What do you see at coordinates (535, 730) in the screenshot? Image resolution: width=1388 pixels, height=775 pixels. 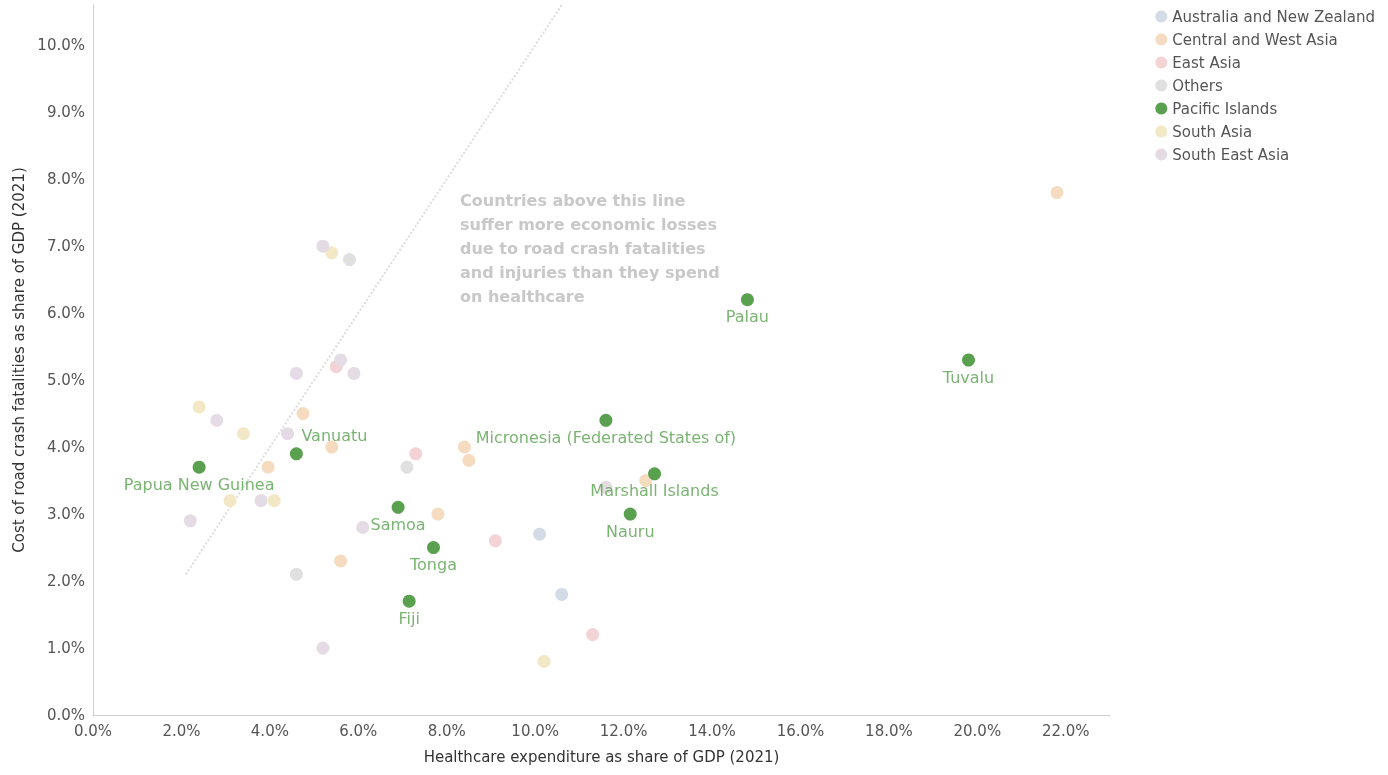 I see `x-tick-label: 10.0%` at bounding box center [535, 730].